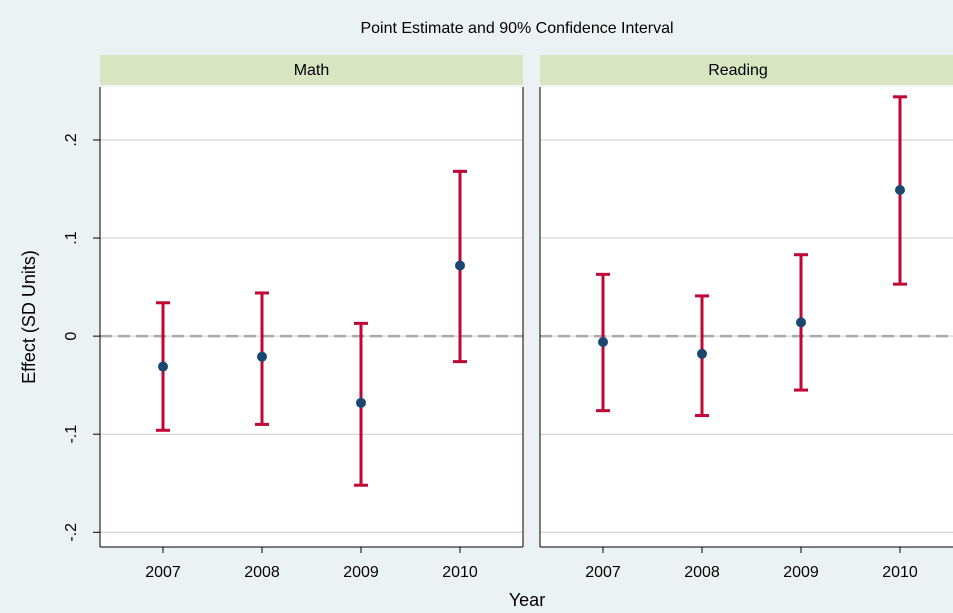  Describe the element at coordinates (29, 317) in the screenshot. I see `y-axis-title: Effect (SD Units)` at that location.